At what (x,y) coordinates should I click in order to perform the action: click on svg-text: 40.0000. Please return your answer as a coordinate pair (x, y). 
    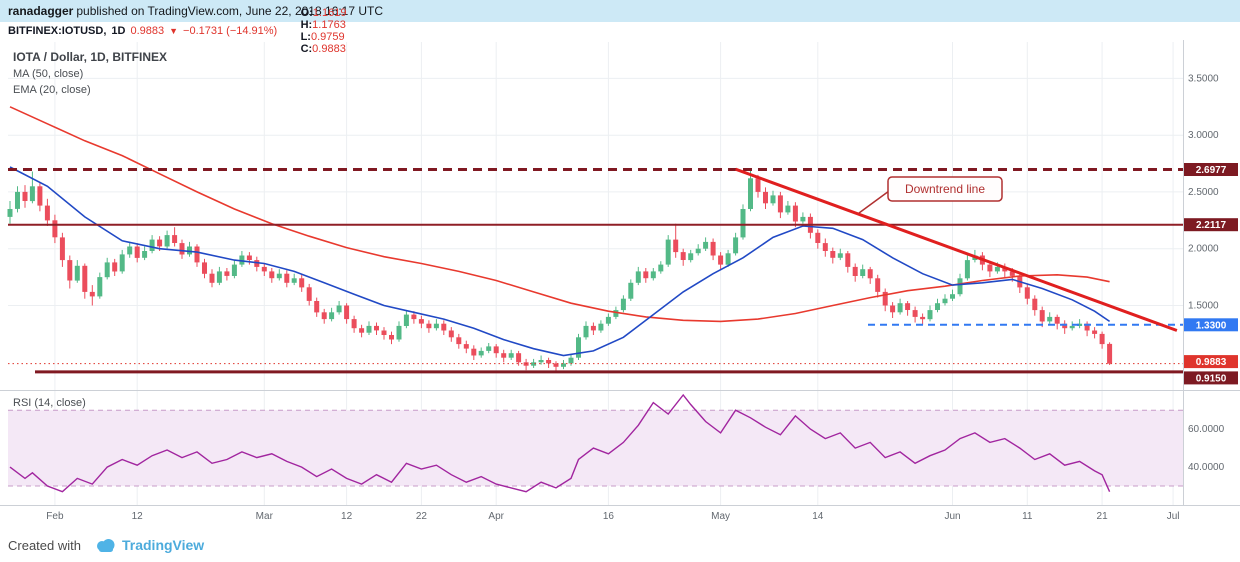
    Looking at the image, I should click on (1206, 467).